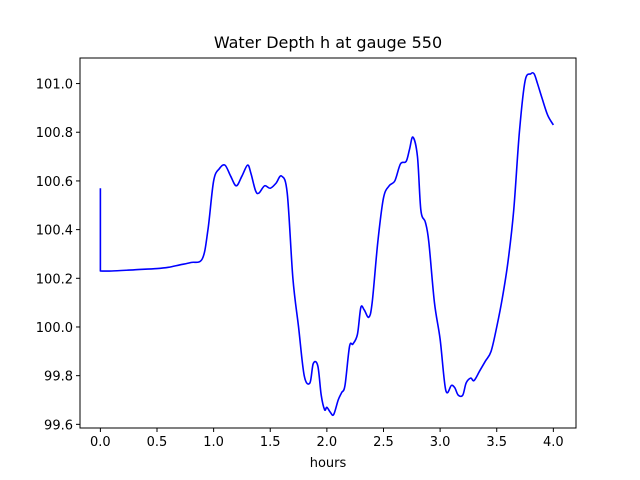  What do you see at coordinates (54, 328) in the screenshot?
I see `y-tick-label: 100.0` at bounding box center [54, 328].